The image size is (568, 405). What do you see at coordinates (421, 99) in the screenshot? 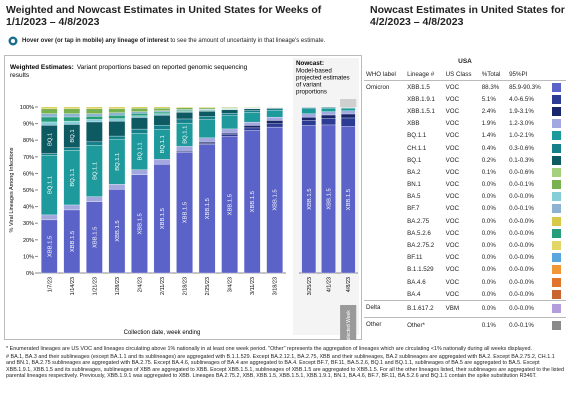
I see `cell-lineage: XBB.1.9.1` at bounding box center [421, 99].